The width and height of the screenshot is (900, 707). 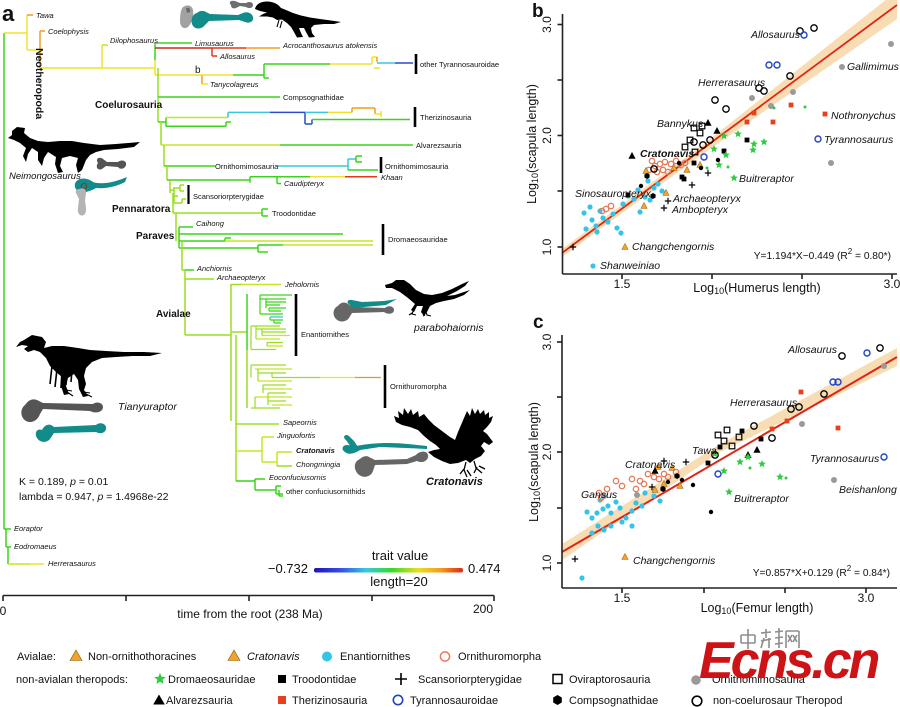 What do you see at coordinates (700, 210) in the screenshot?
I see `svg-text: Ambopteryx` at bounding box center [700, 210].